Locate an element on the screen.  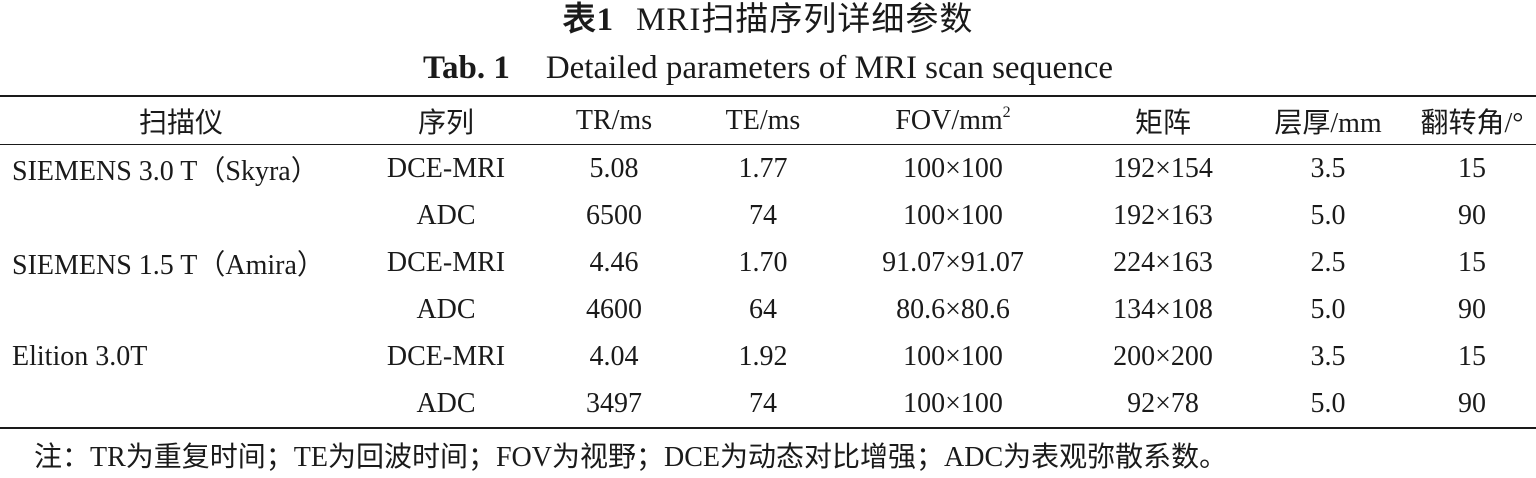
cell-te: 1.77 is located at coordinates (763, 168).